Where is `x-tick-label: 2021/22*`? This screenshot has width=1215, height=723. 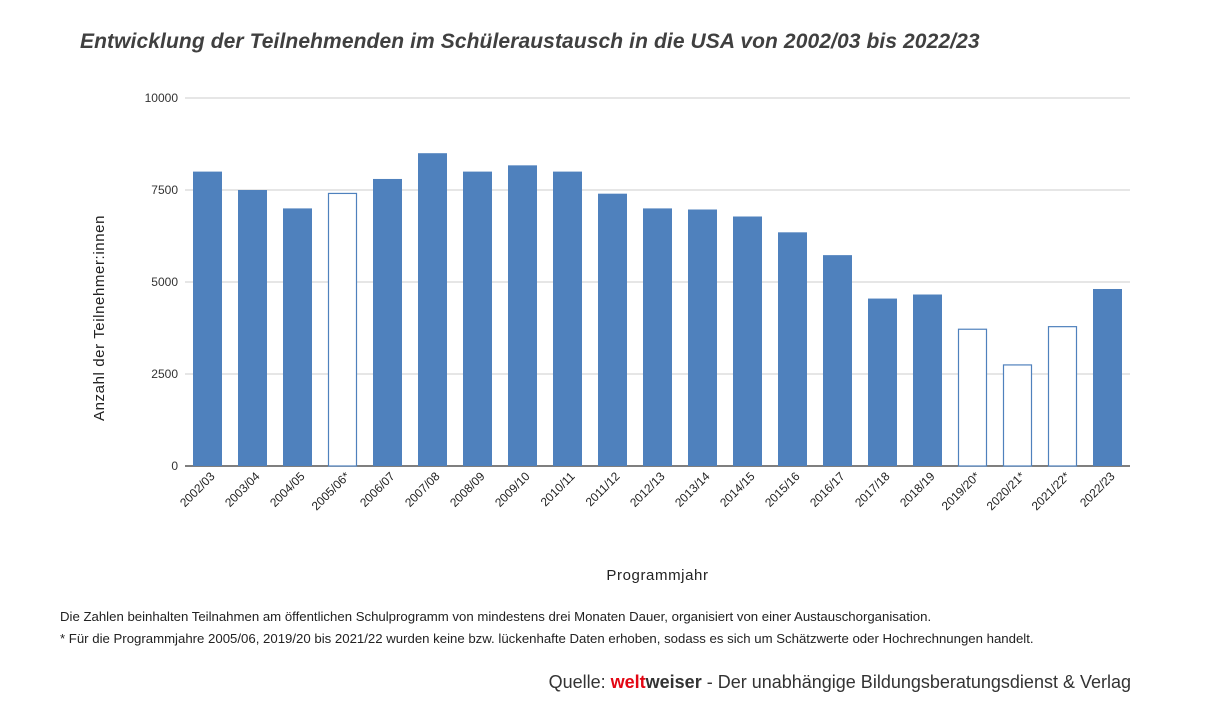
x-tick-label: 2021/22* is located at coordinates (1051, 491).